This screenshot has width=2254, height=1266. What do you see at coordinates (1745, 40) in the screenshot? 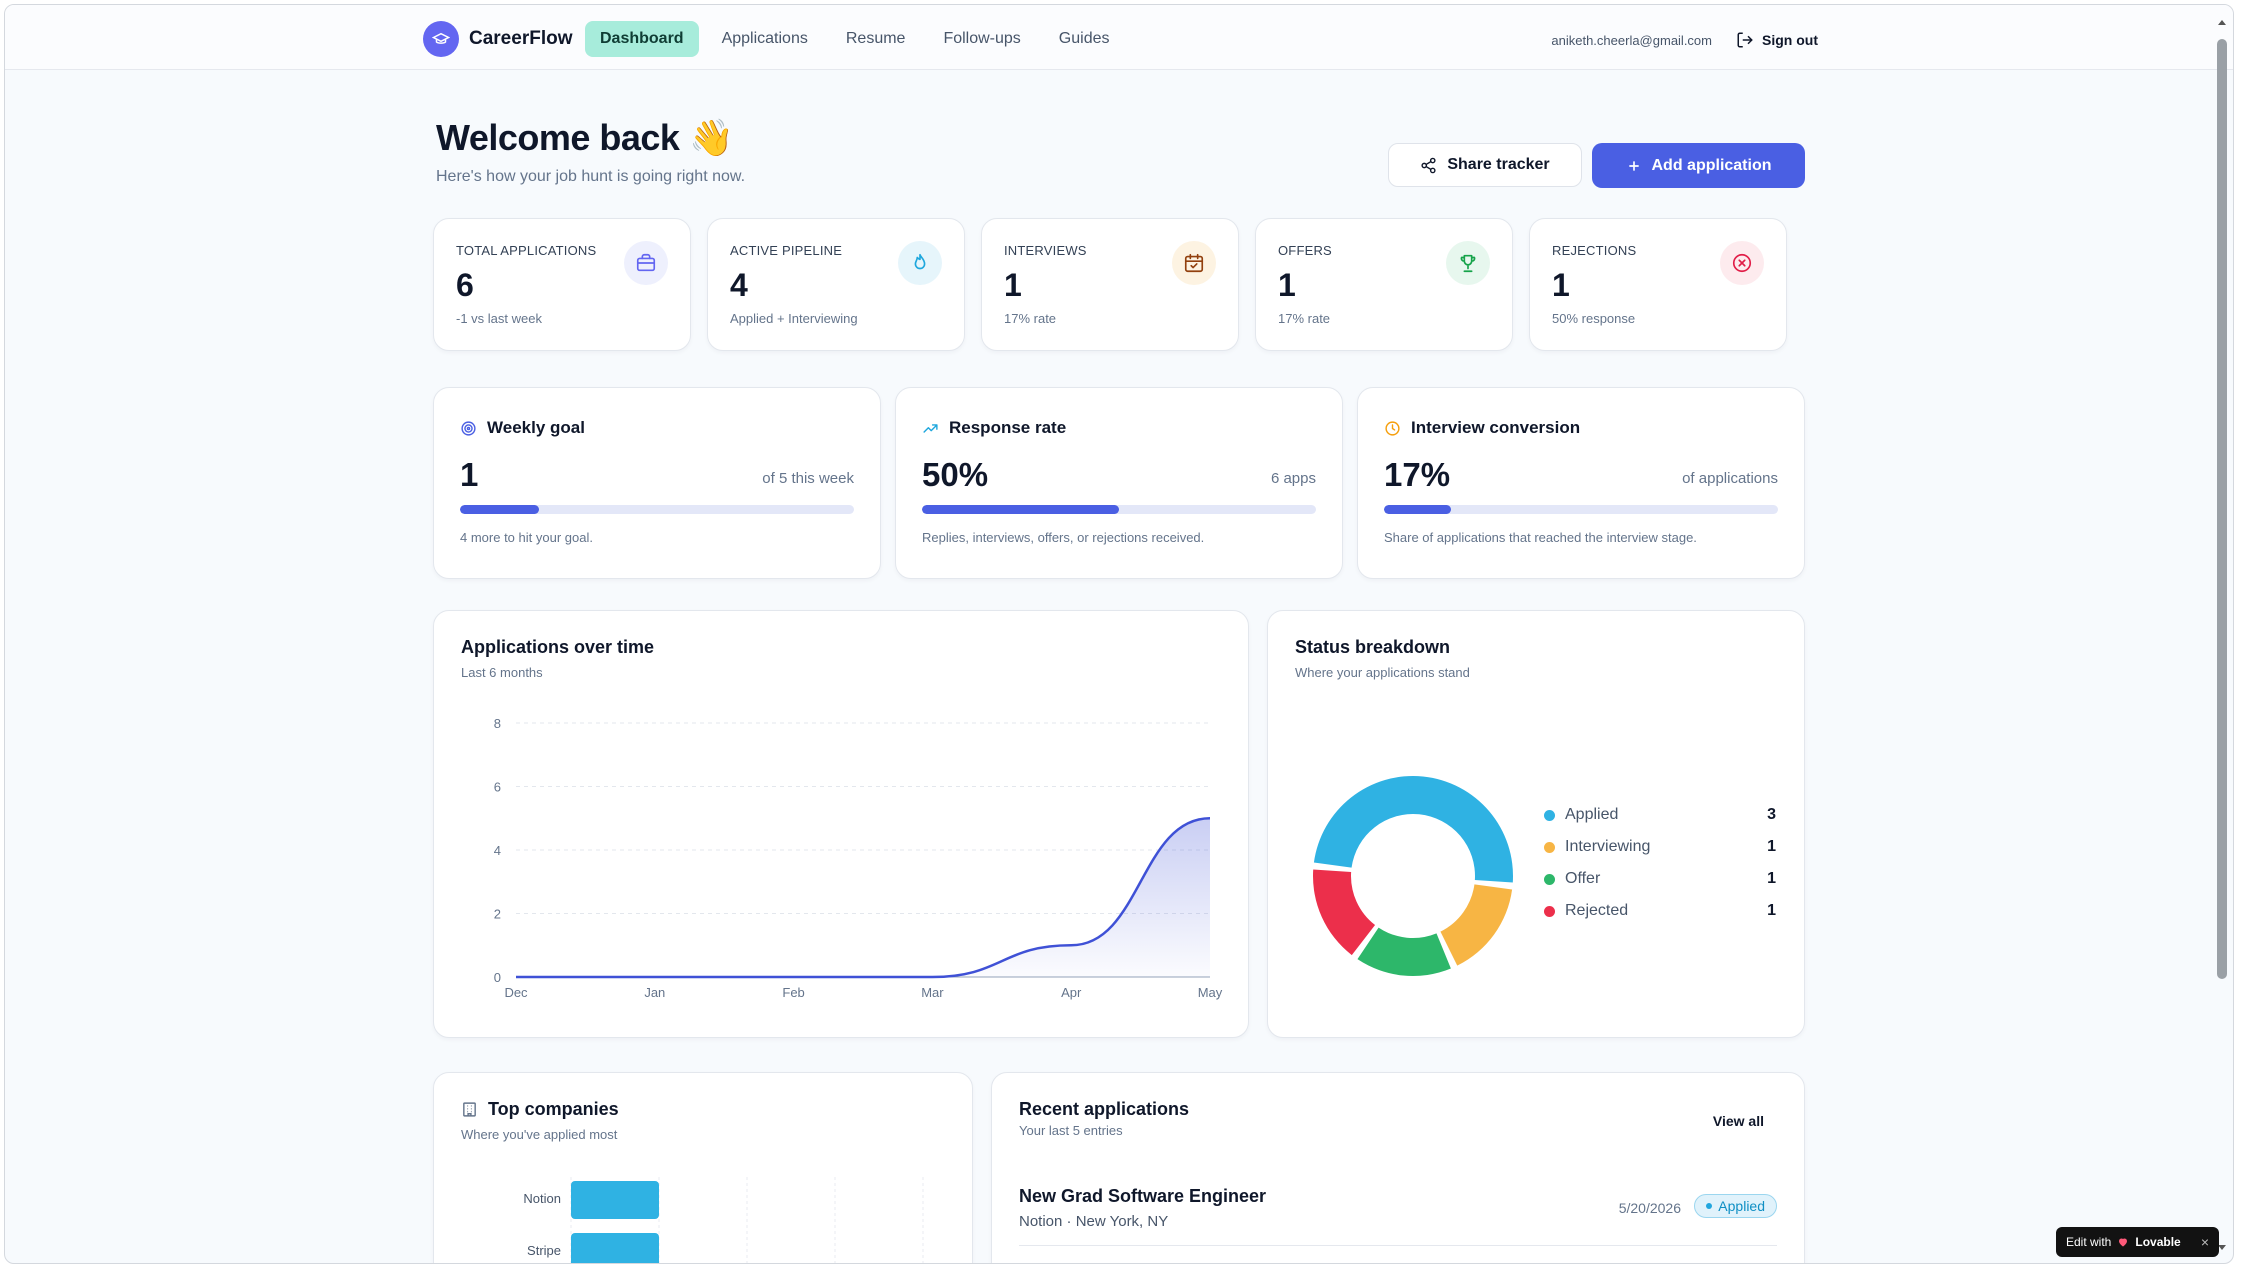
I see `logout-icon` at bounding box center [1745, 40].